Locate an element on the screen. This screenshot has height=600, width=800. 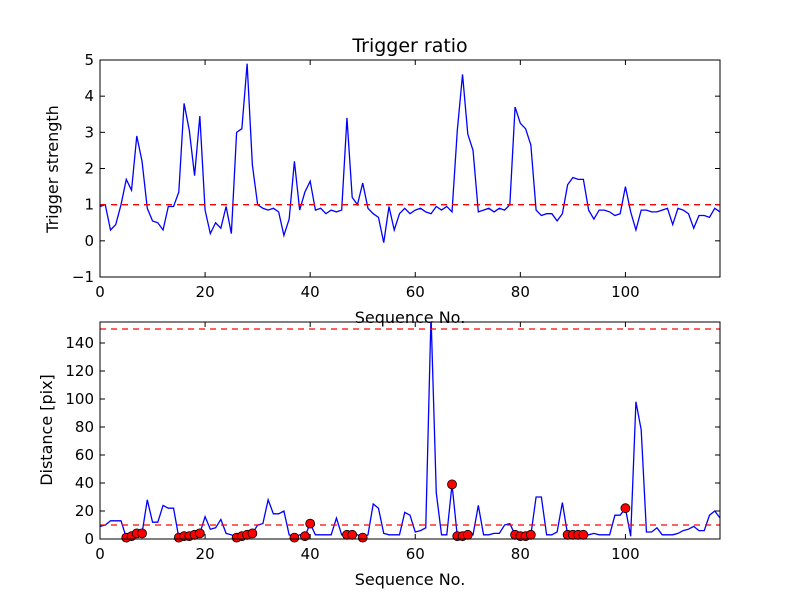
y-tick-label: 60 is located at coordinates (84, 455).